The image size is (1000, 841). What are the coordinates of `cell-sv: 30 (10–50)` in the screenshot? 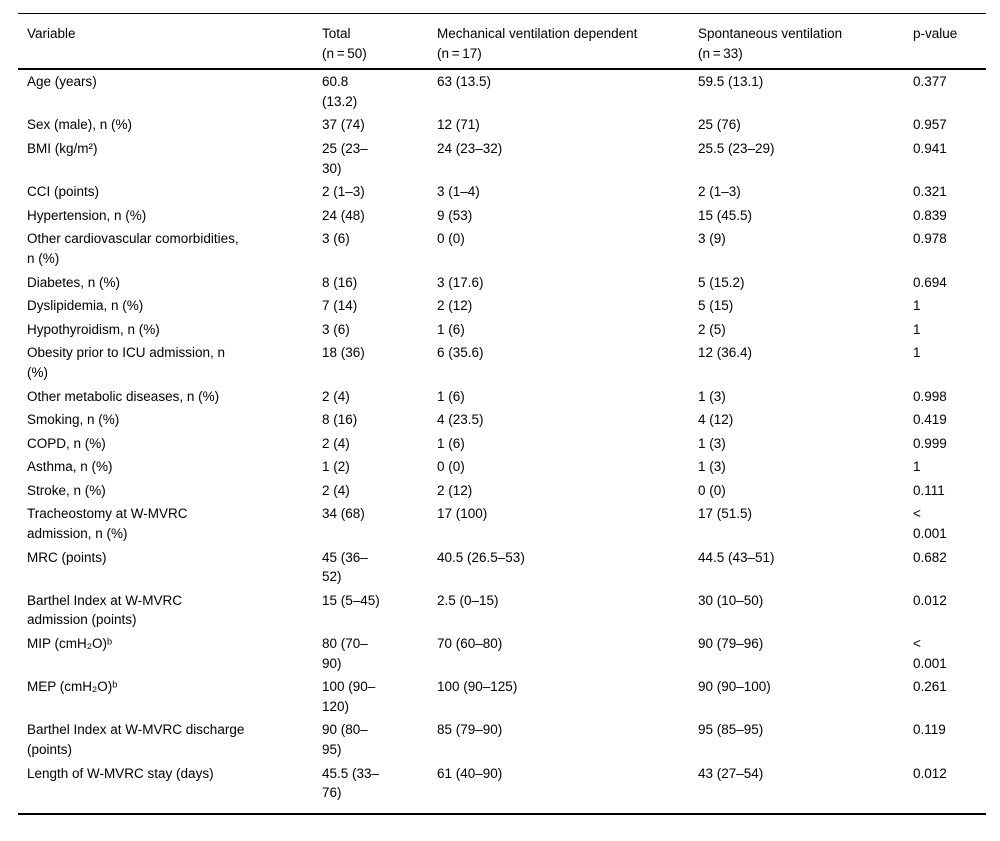 It's located at (731, 600).